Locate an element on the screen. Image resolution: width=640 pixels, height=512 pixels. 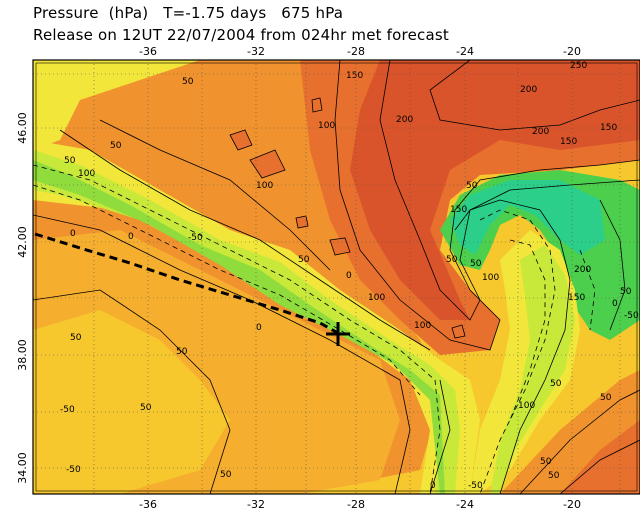
contour-label: 250 is located at coordinates (578, 66).